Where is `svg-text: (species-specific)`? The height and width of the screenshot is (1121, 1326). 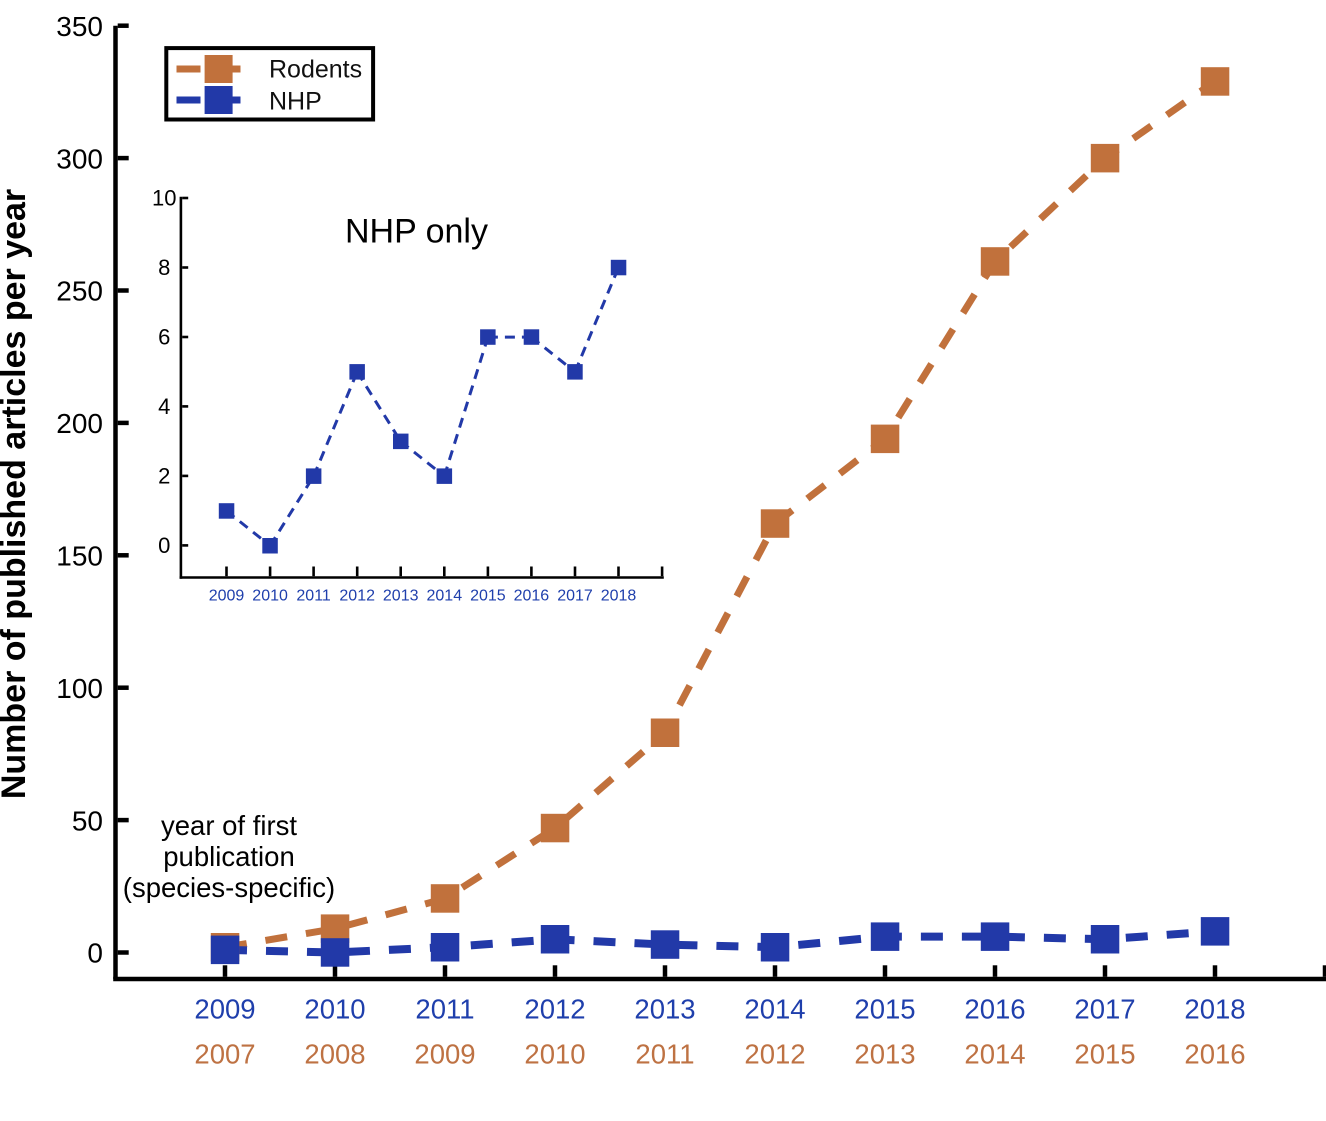 svg-text: (species-specific) is located at coordinates (229, 887).